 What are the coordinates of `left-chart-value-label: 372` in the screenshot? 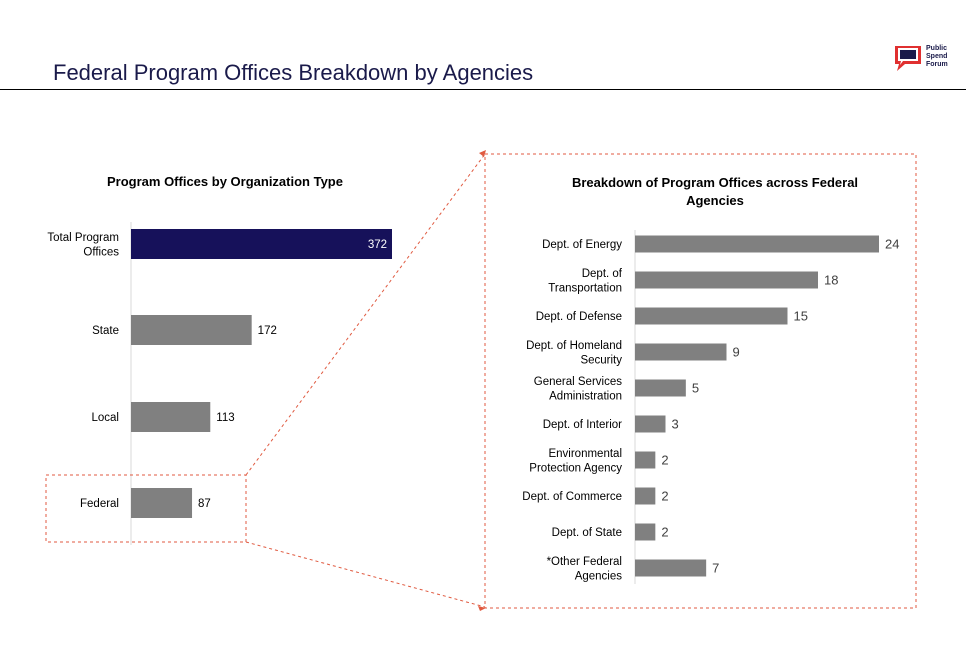 It's located at (377, 245).